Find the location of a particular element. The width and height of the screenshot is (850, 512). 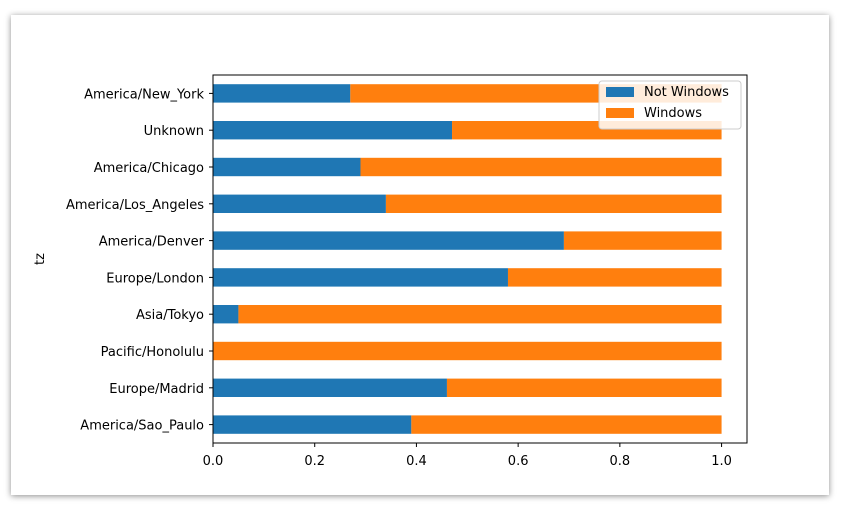

legend-swatch-not-windows is located at coordinates (620, 92).